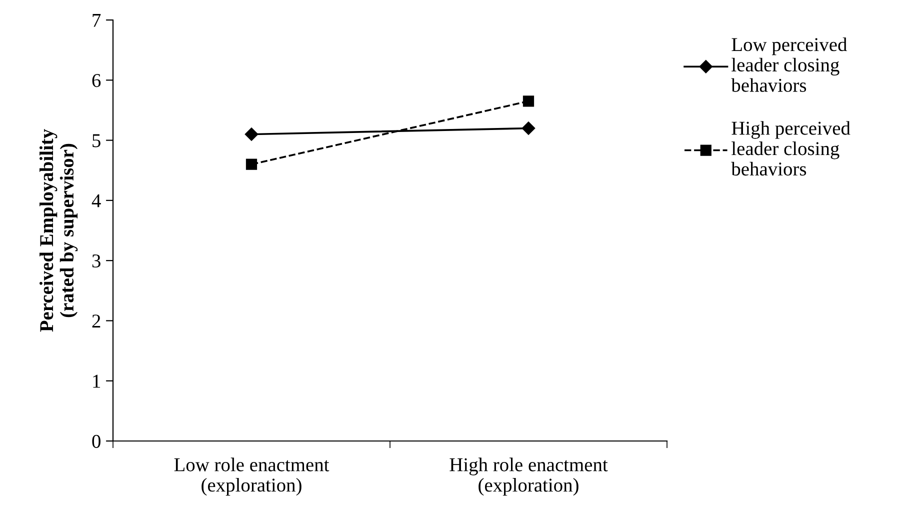  I want to click on y-tick-label: 4, so click(96, 201).